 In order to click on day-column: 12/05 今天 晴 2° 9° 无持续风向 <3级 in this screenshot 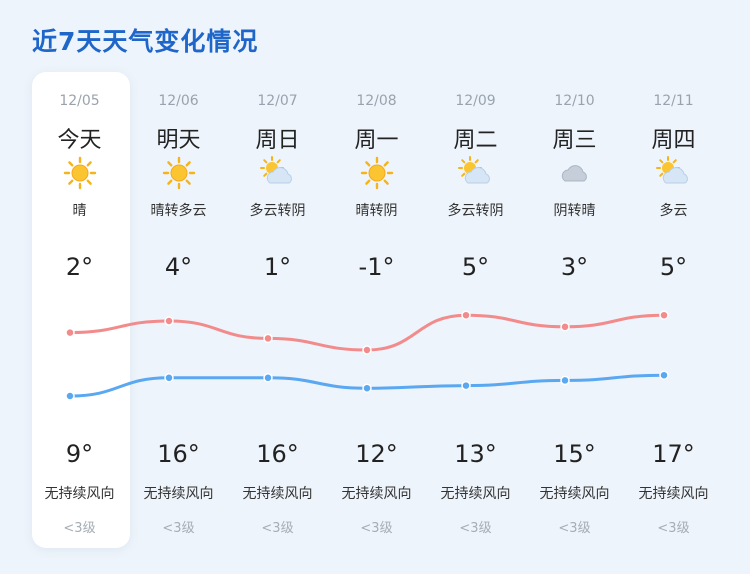, I will do `click(79, 287)`.